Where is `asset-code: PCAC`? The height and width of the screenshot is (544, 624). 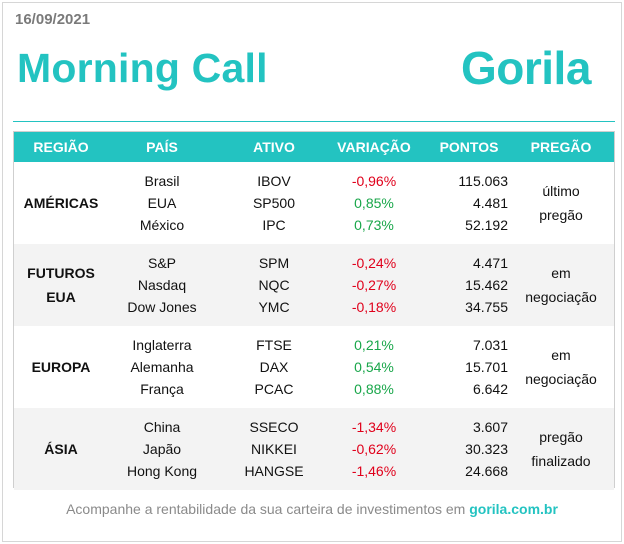 asset-code: PCAC is located at coordinates (274, 389).